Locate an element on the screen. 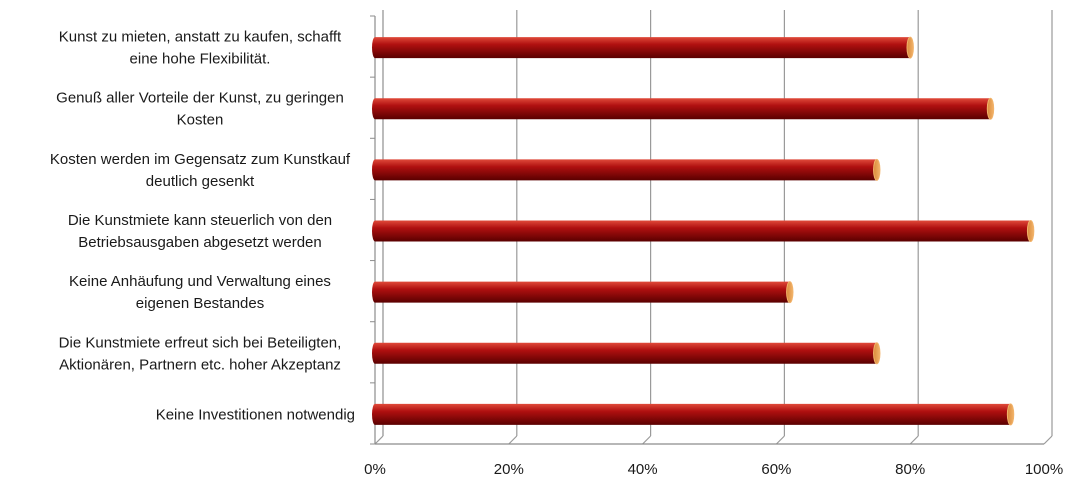 The height and width of the screenshot is (482, 1070). x-tick-label: 60% is located at coordinates (776, 469).